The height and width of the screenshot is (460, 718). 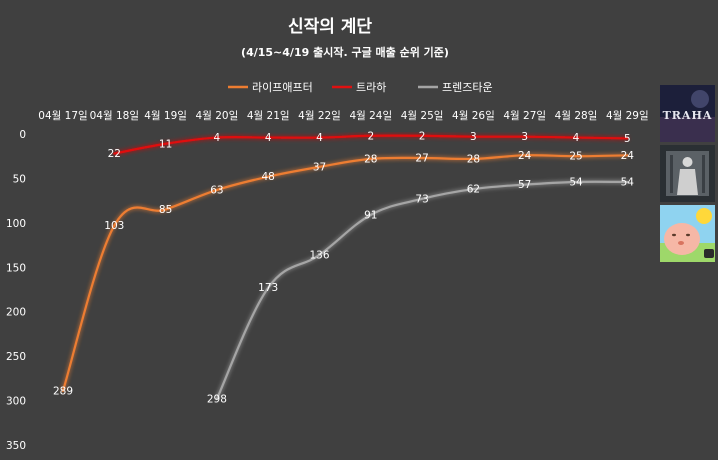 I want to click on x-tick-label: 4월 25일, so click(x=422, y=115).